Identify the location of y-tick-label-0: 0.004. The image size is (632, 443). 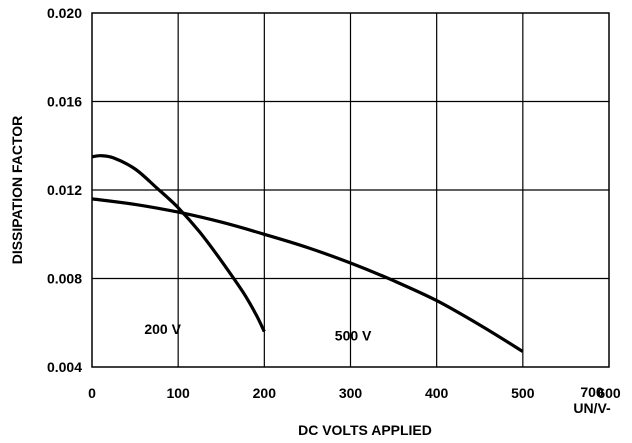
(64, 367).